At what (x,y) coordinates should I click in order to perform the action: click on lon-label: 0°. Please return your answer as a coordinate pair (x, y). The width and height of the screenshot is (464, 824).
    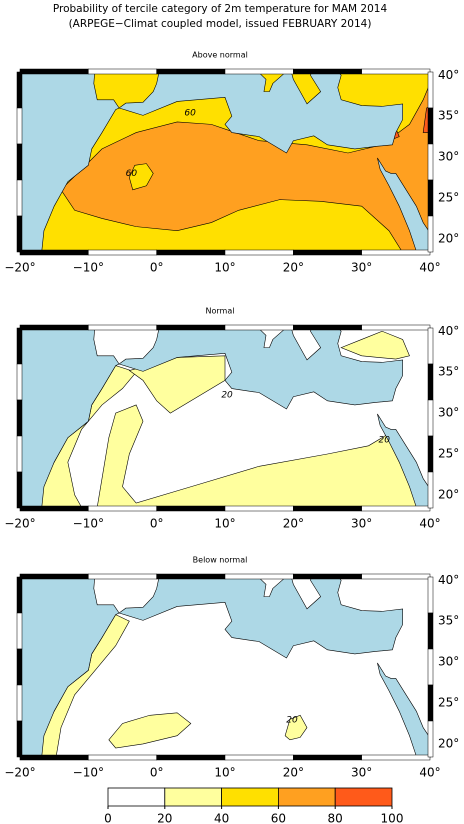
    Looking at the image, I should click on (157, 268).